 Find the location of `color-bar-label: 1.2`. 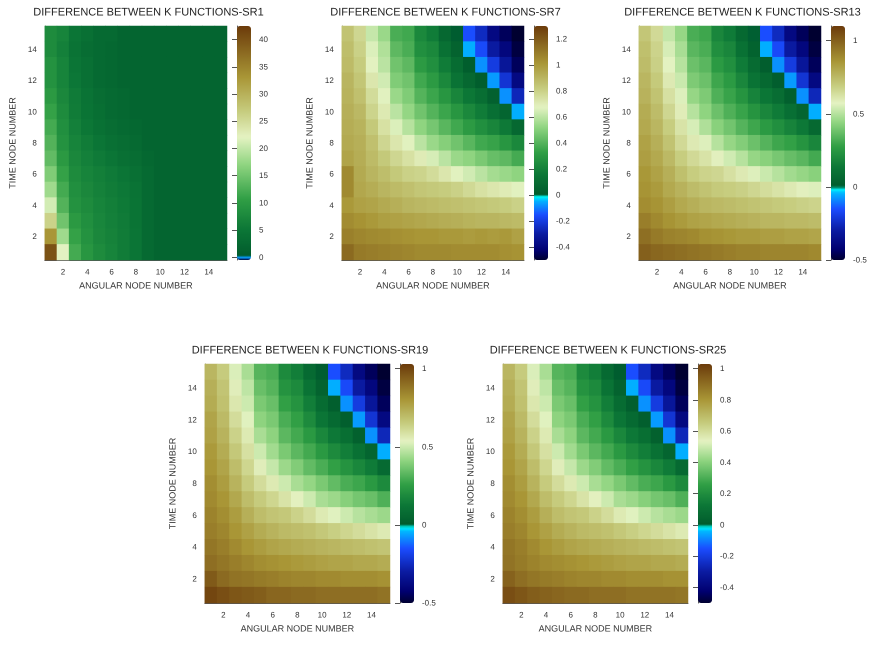

color-bar-label: 1.2 is located at coordinates (562, 39).